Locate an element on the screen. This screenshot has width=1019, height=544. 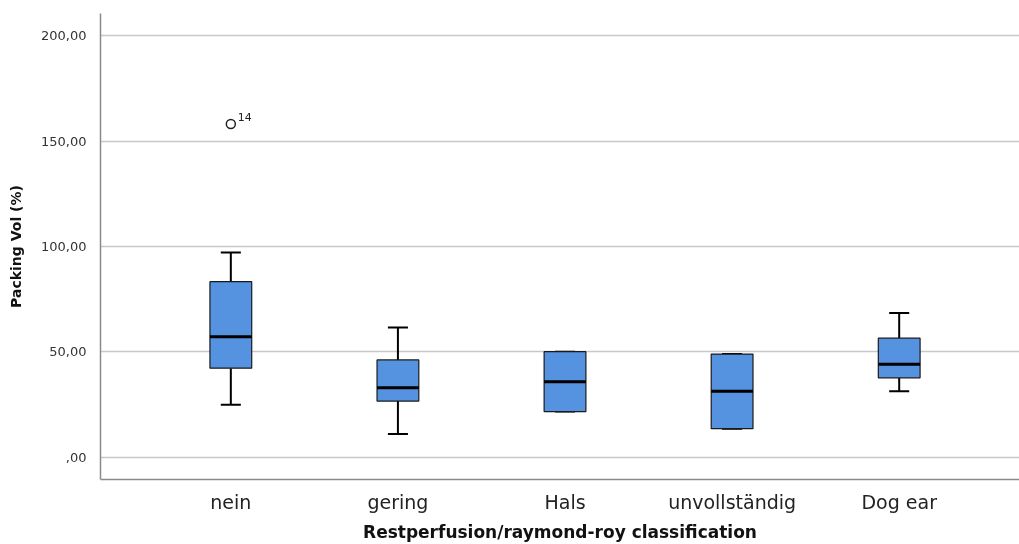
annotation: 14 is located at coordinates (244, 117).